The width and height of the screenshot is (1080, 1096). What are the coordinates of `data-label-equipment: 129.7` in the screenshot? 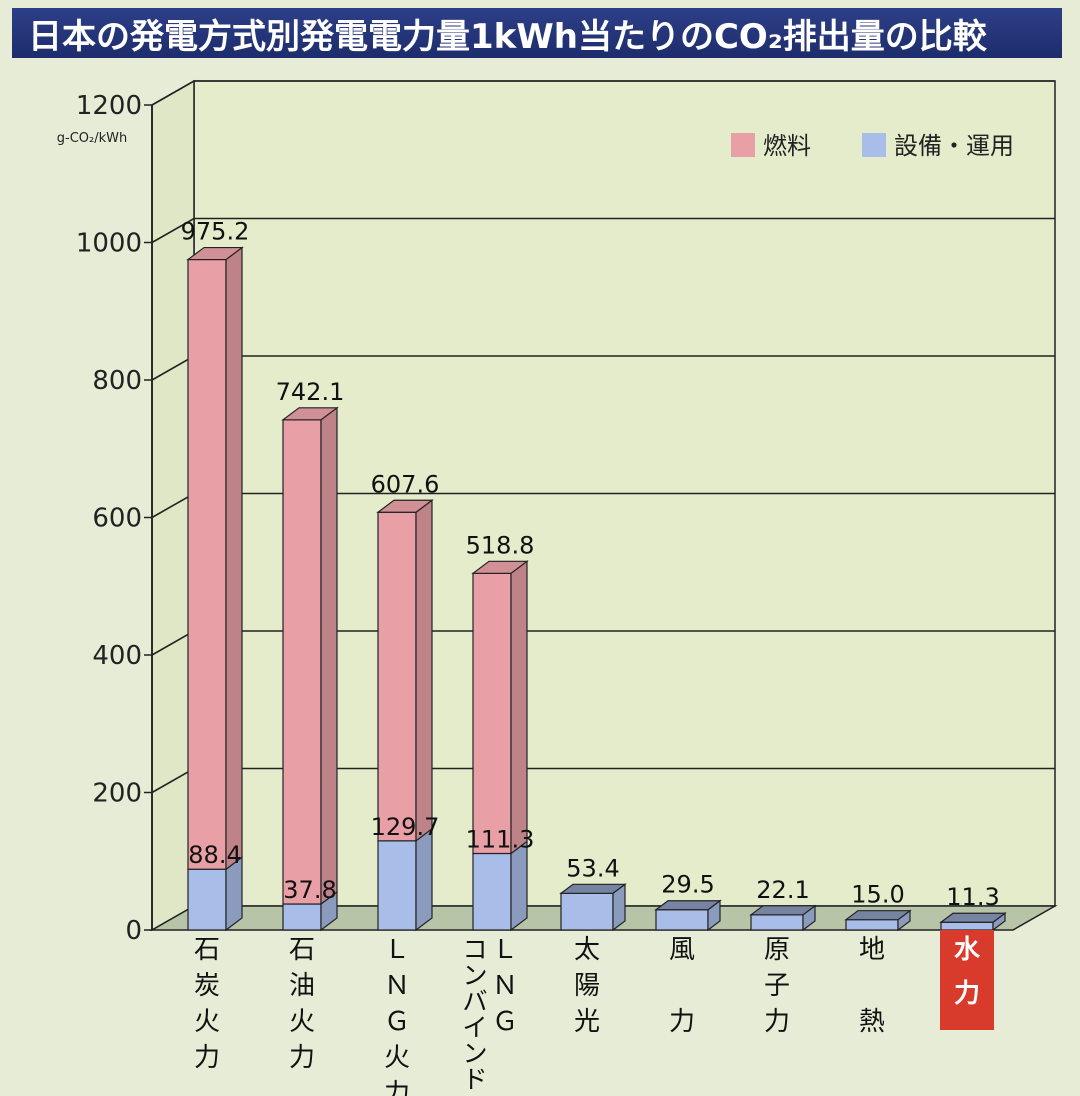 It's located at (405, 827).